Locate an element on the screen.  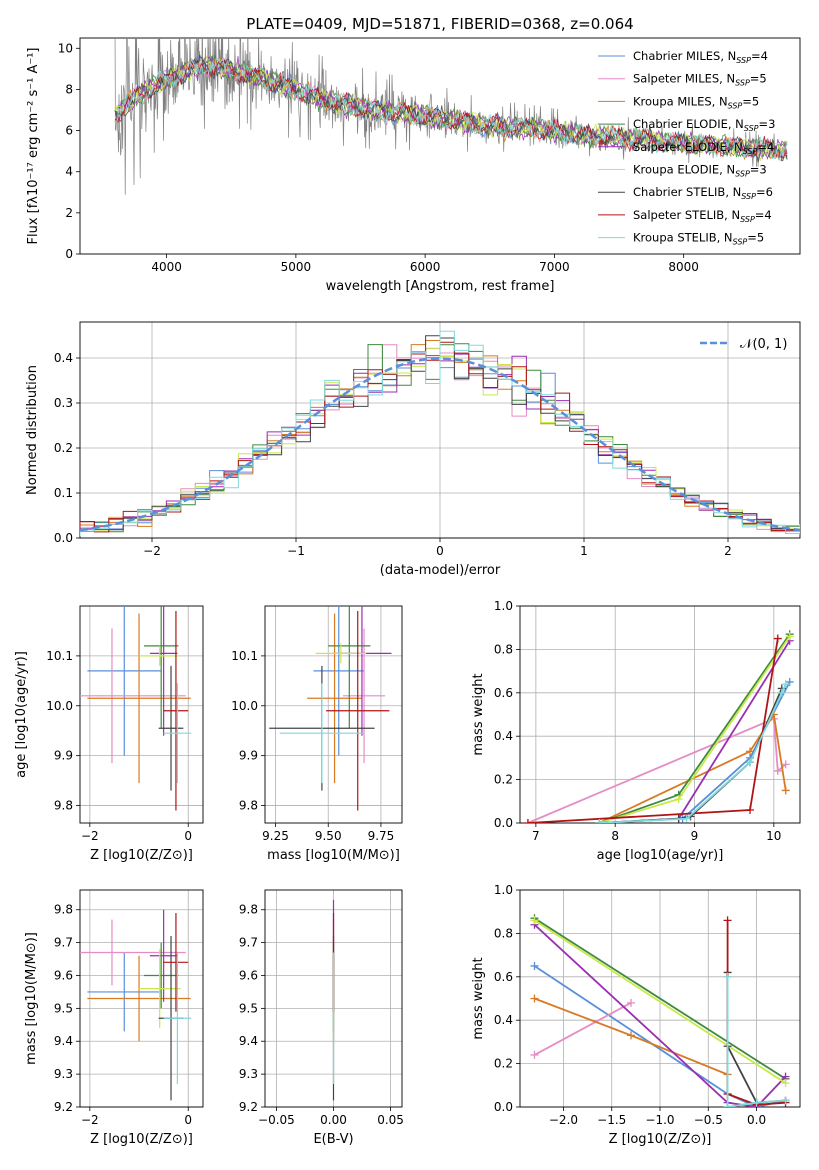
x-tick-label: 9.25 is located at coordinates (275, 836).